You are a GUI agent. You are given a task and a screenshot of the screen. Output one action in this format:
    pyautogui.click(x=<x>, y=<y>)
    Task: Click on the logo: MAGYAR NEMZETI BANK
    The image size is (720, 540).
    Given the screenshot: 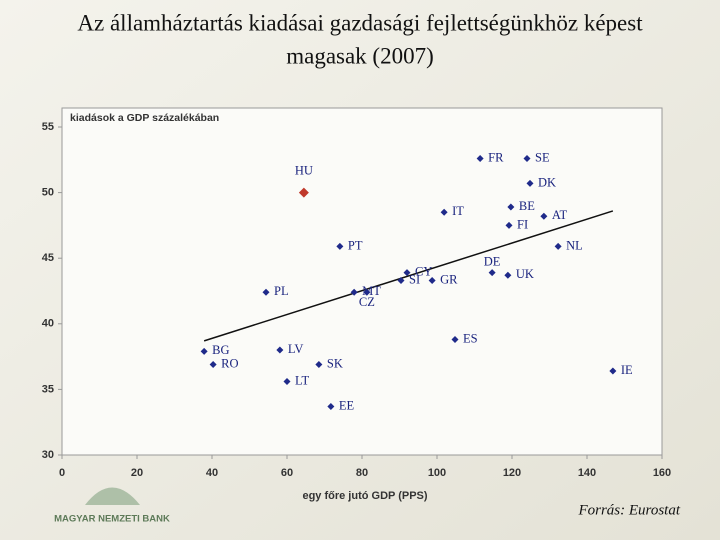 What is the action you would take?
    pyautogui.click(x=112, y=506)
    